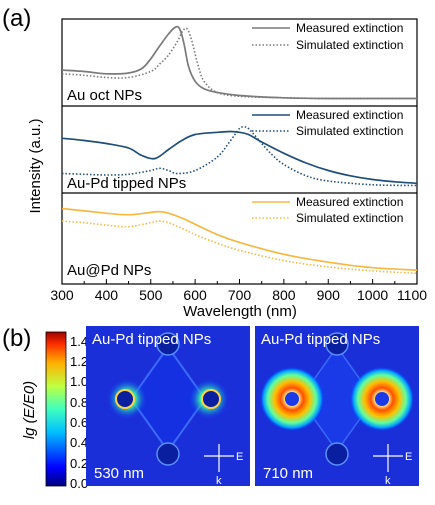 Image resolution: width=435 pixels, height=505 pixels. What do you see at coordinates (195, 295) in the screenshot?
I see `x-tick-label: 600` at bounding box center [195, 295].